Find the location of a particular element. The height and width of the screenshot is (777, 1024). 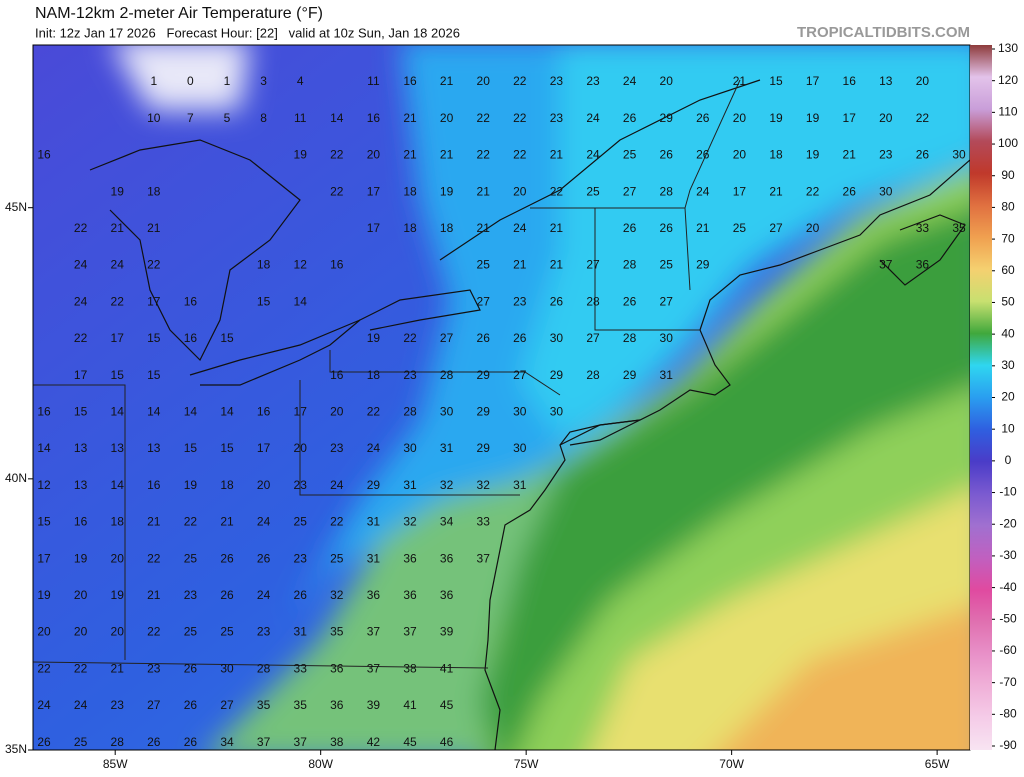

y-tick-label: 45N is located at coordinates (16, 207).